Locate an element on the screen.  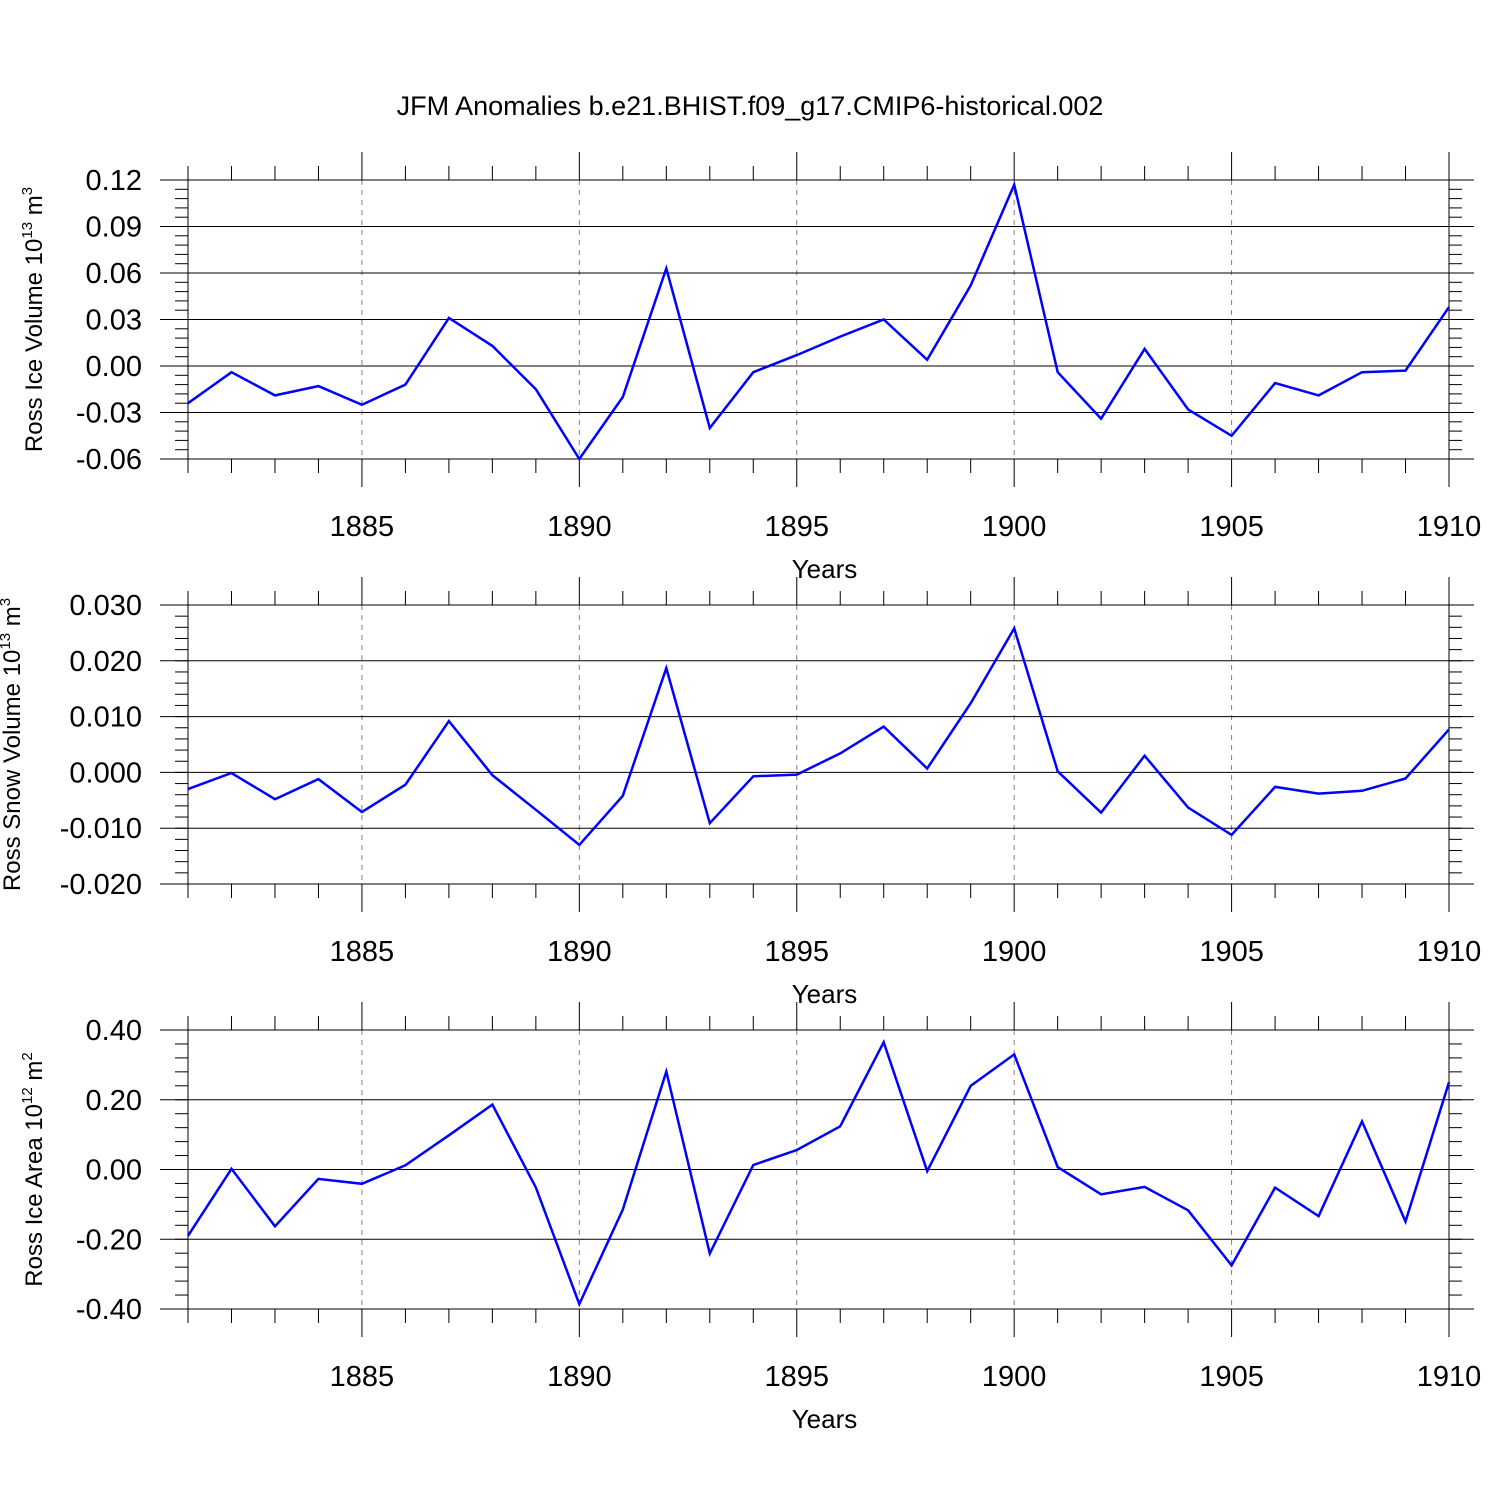
y-tick-label: -0.010 is located at coordinates (101, 829).